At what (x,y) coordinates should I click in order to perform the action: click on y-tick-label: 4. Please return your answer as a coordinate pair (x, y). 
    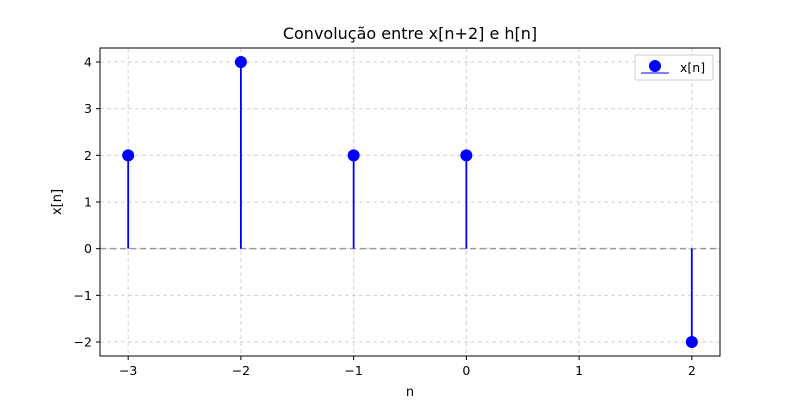
    Looking at the image, I should click on (88, 62).